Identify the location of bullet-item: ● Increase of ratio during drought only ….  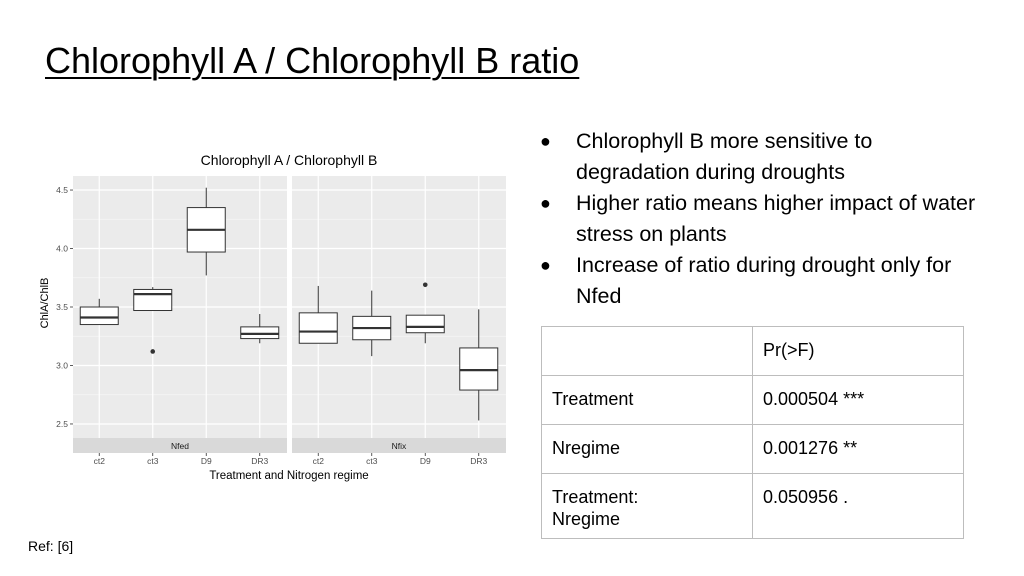
(758, 281).